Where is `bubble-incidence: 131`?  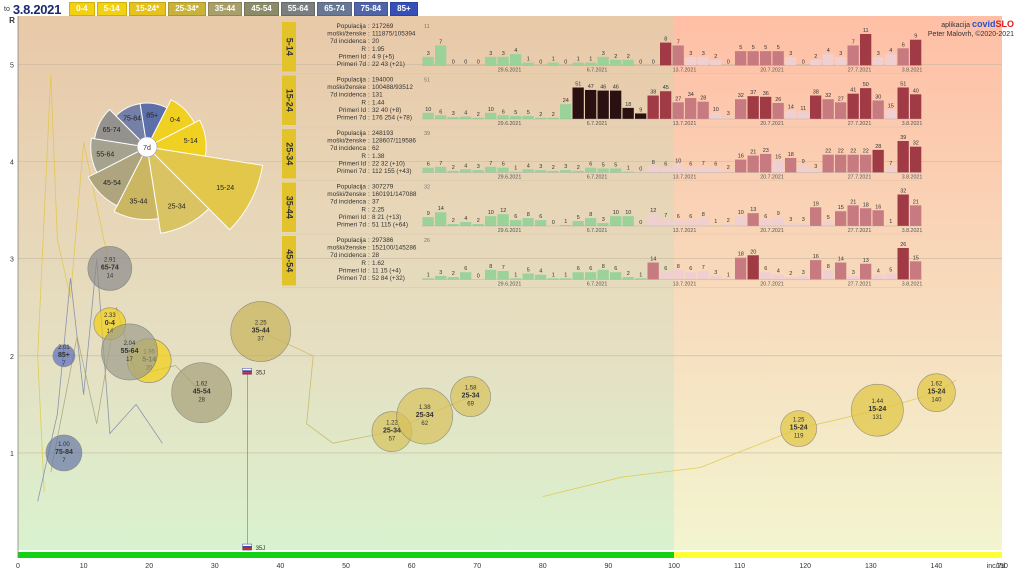
bubble-incidence: 131 is located at coordinates (877, 418).